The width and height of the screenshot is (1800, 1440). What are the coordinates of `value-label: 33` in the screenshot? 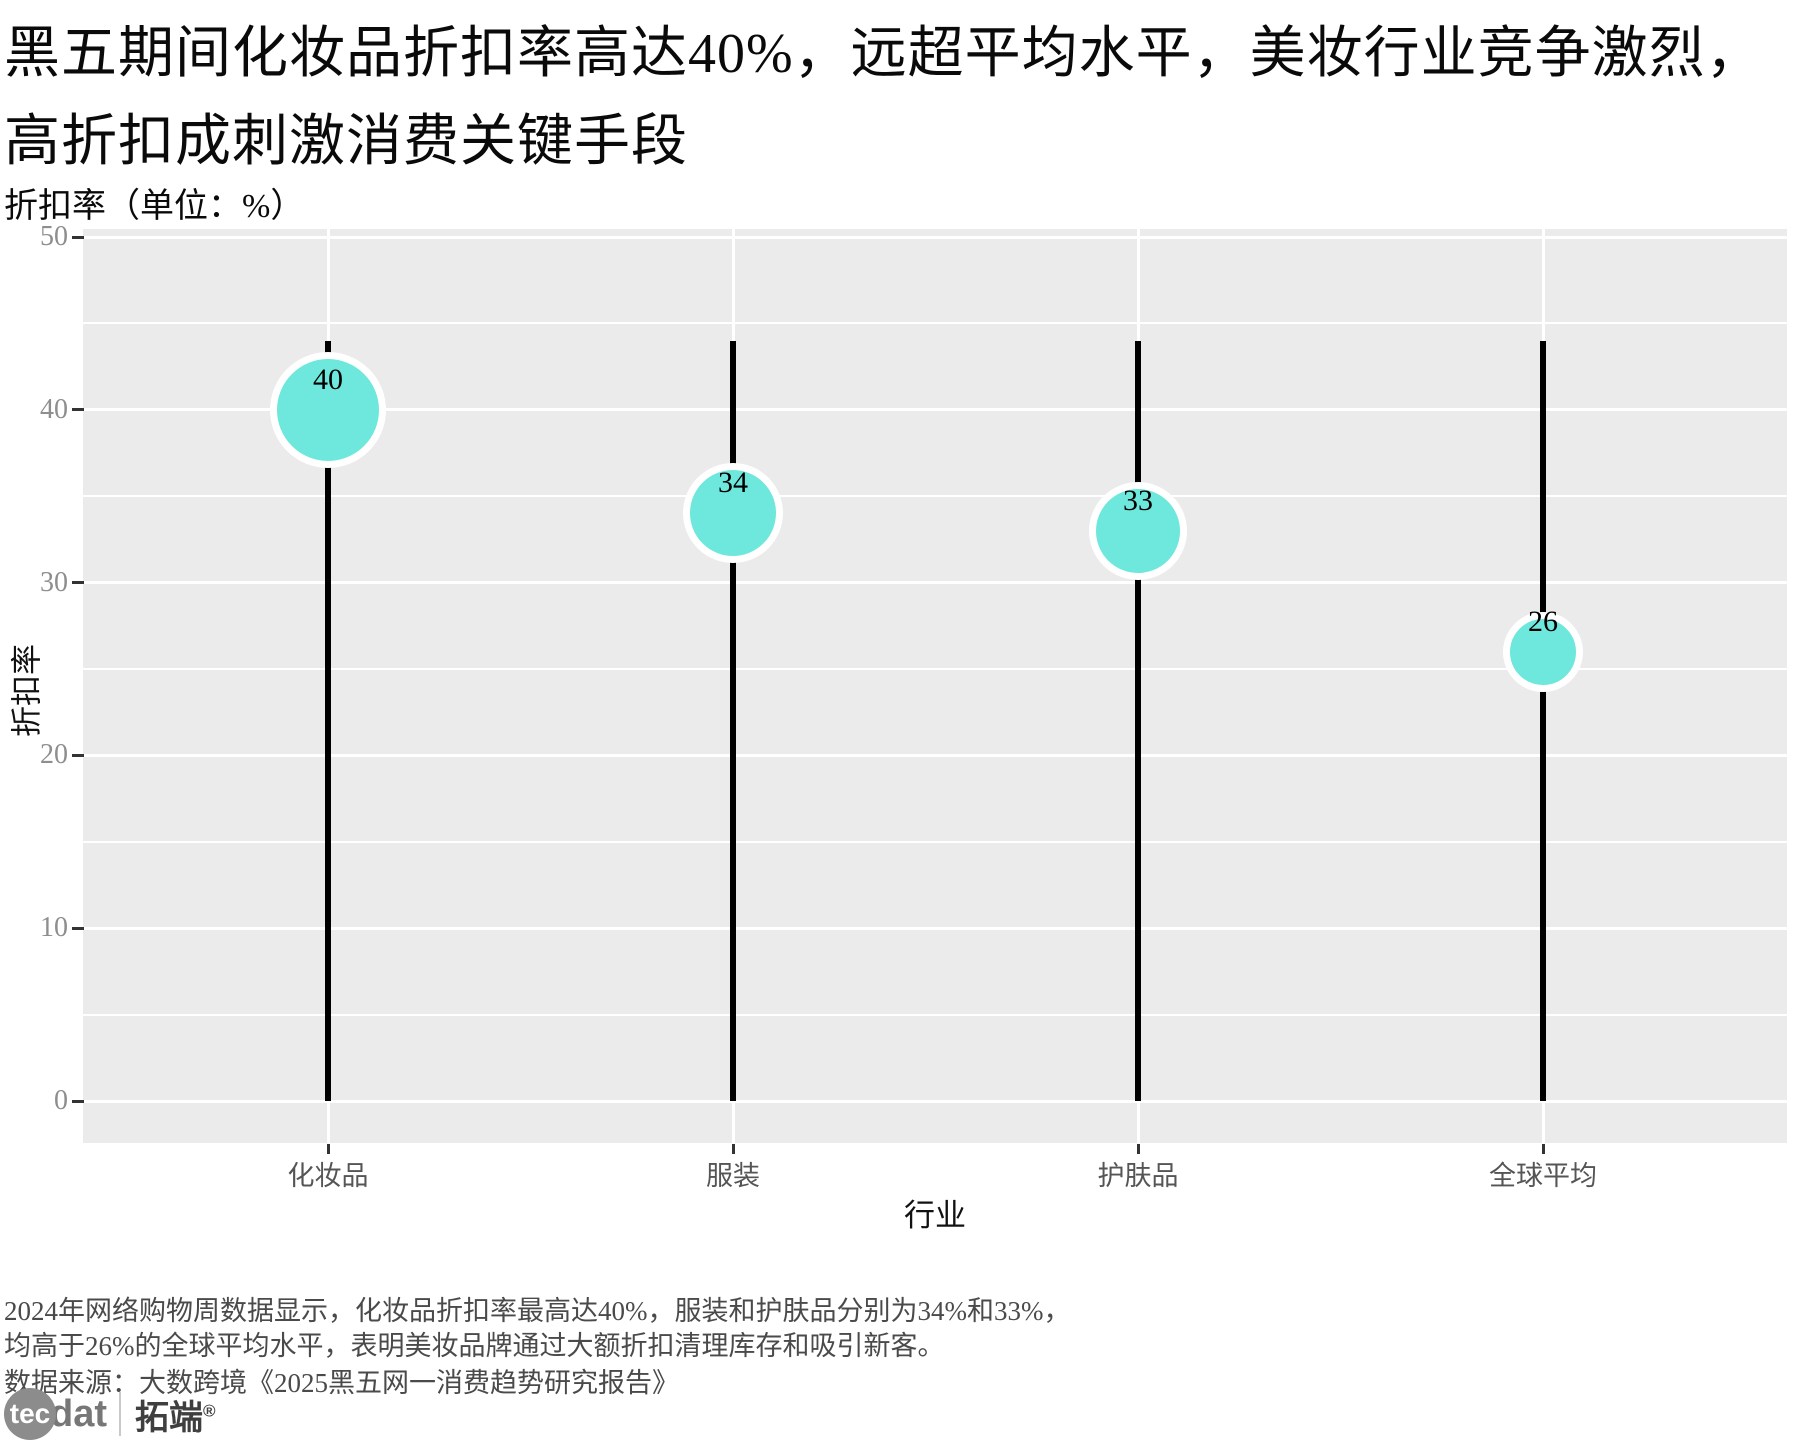 It's located at (1138, 500).